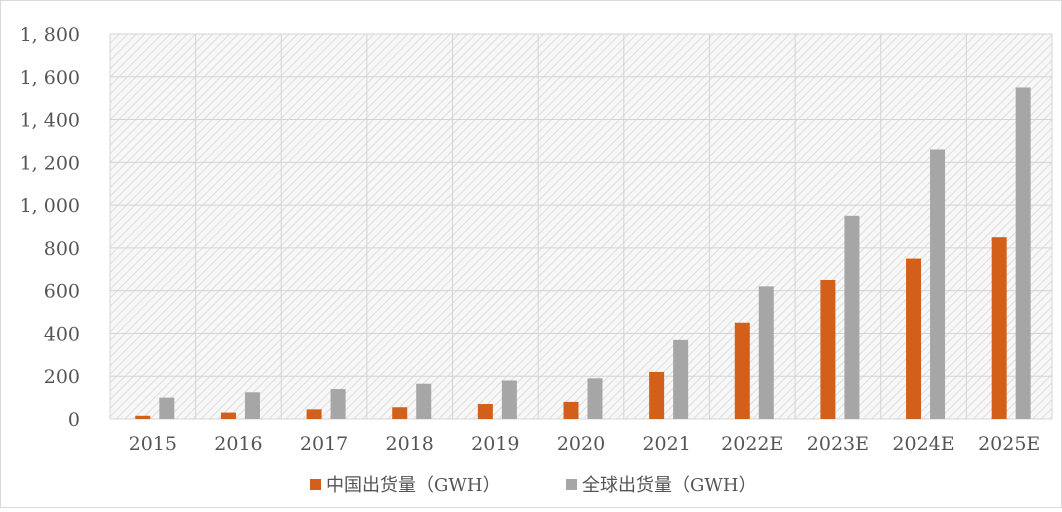 Image resolution: width=1062 pixels, height=512 pixels. What do you see at coordinates (681, 379) in the screenshot?
I see `bar-series-2-2021` at bounding box center [681, 379].